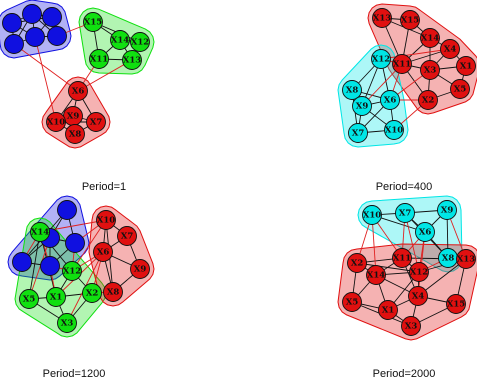 Image resolution: width=477 pixels, height=381 pixels. Describe the element at coordinates (104, 187) in the screenshot. I see `panel-caption: Period=1` at that location.